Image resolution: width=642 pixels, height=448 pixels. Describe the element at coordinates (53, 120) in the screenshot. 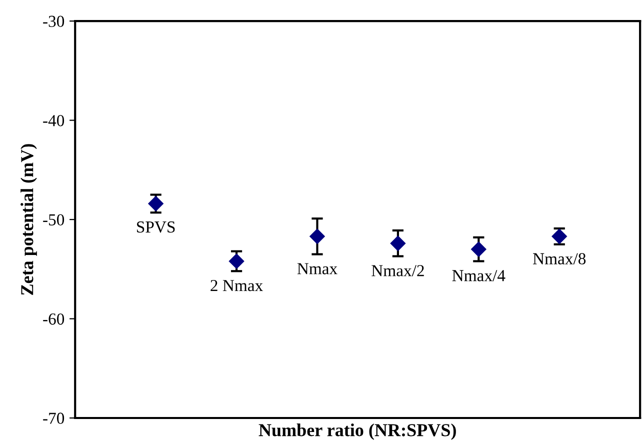

I see `y-tick-label: -40` at that location.